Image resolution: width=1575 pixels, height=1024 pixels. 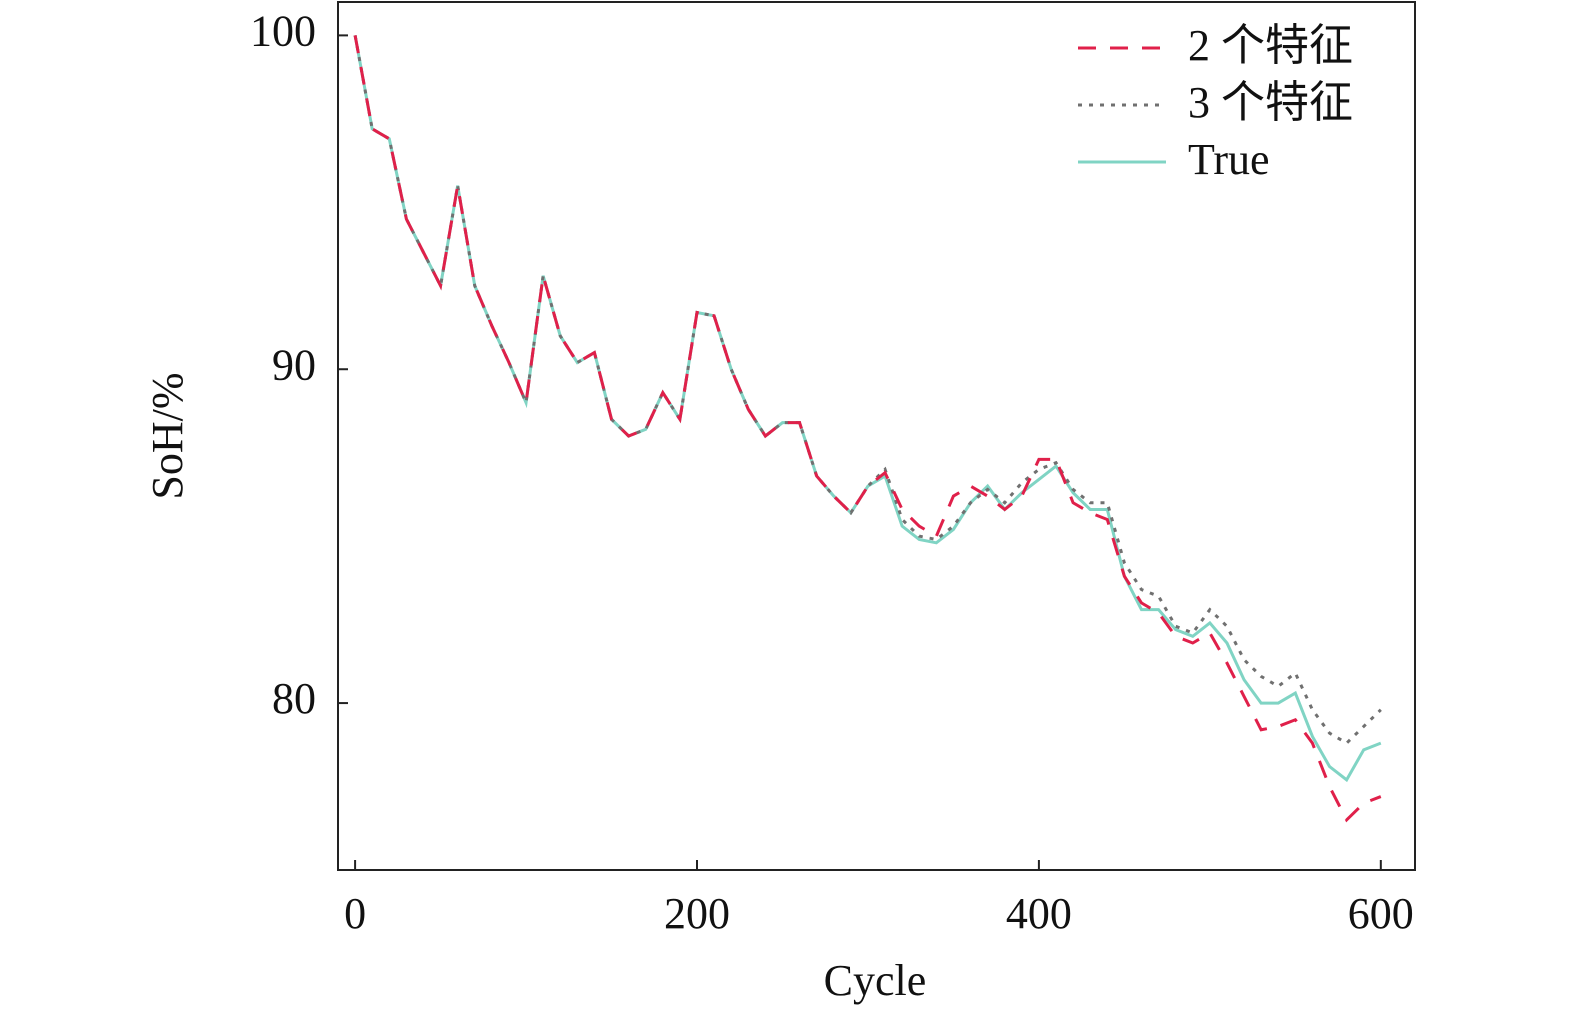 What do you see at coordinates (294, 698) in the screenshot?
I see `y-tick-label: 80` at bounding box center [294, 698].